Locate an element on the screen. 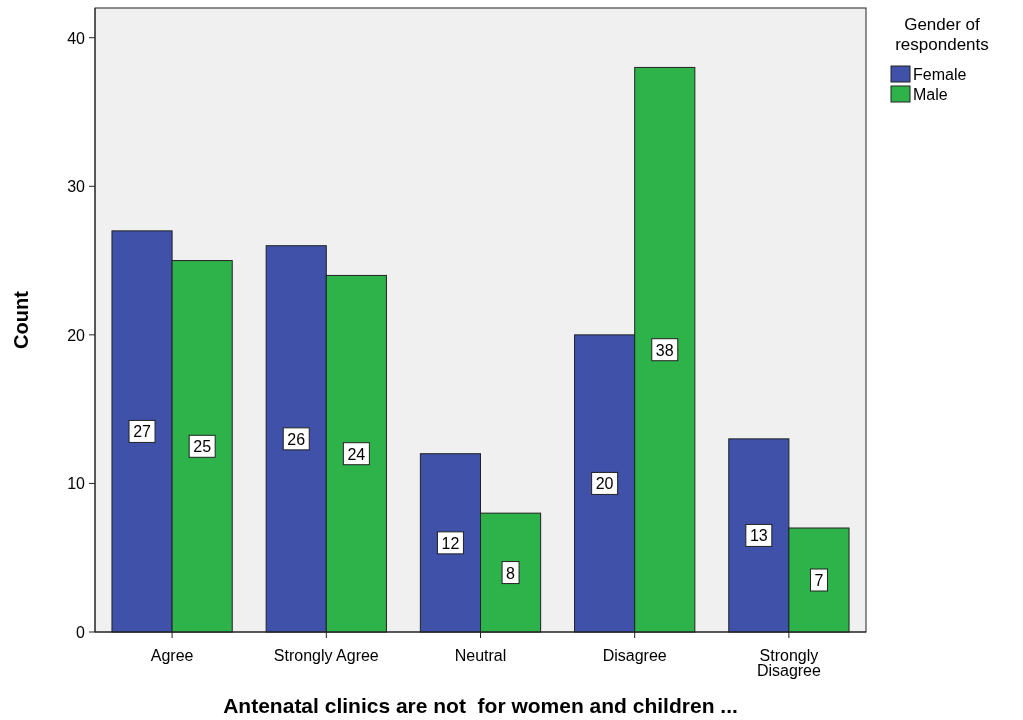  data-label: 25 is located at coordinates (202, 447).